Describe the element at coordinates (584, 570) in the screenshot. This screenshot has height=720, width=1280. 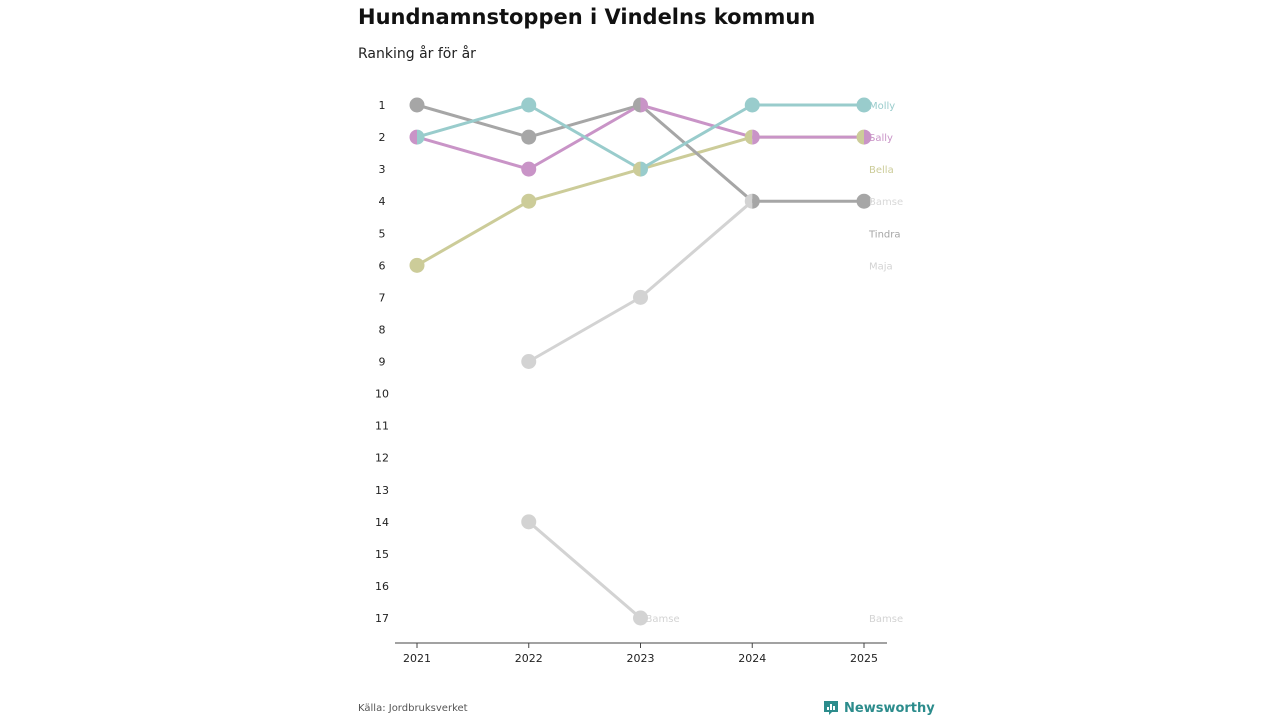
I see `line-bamse-2022` at that location.